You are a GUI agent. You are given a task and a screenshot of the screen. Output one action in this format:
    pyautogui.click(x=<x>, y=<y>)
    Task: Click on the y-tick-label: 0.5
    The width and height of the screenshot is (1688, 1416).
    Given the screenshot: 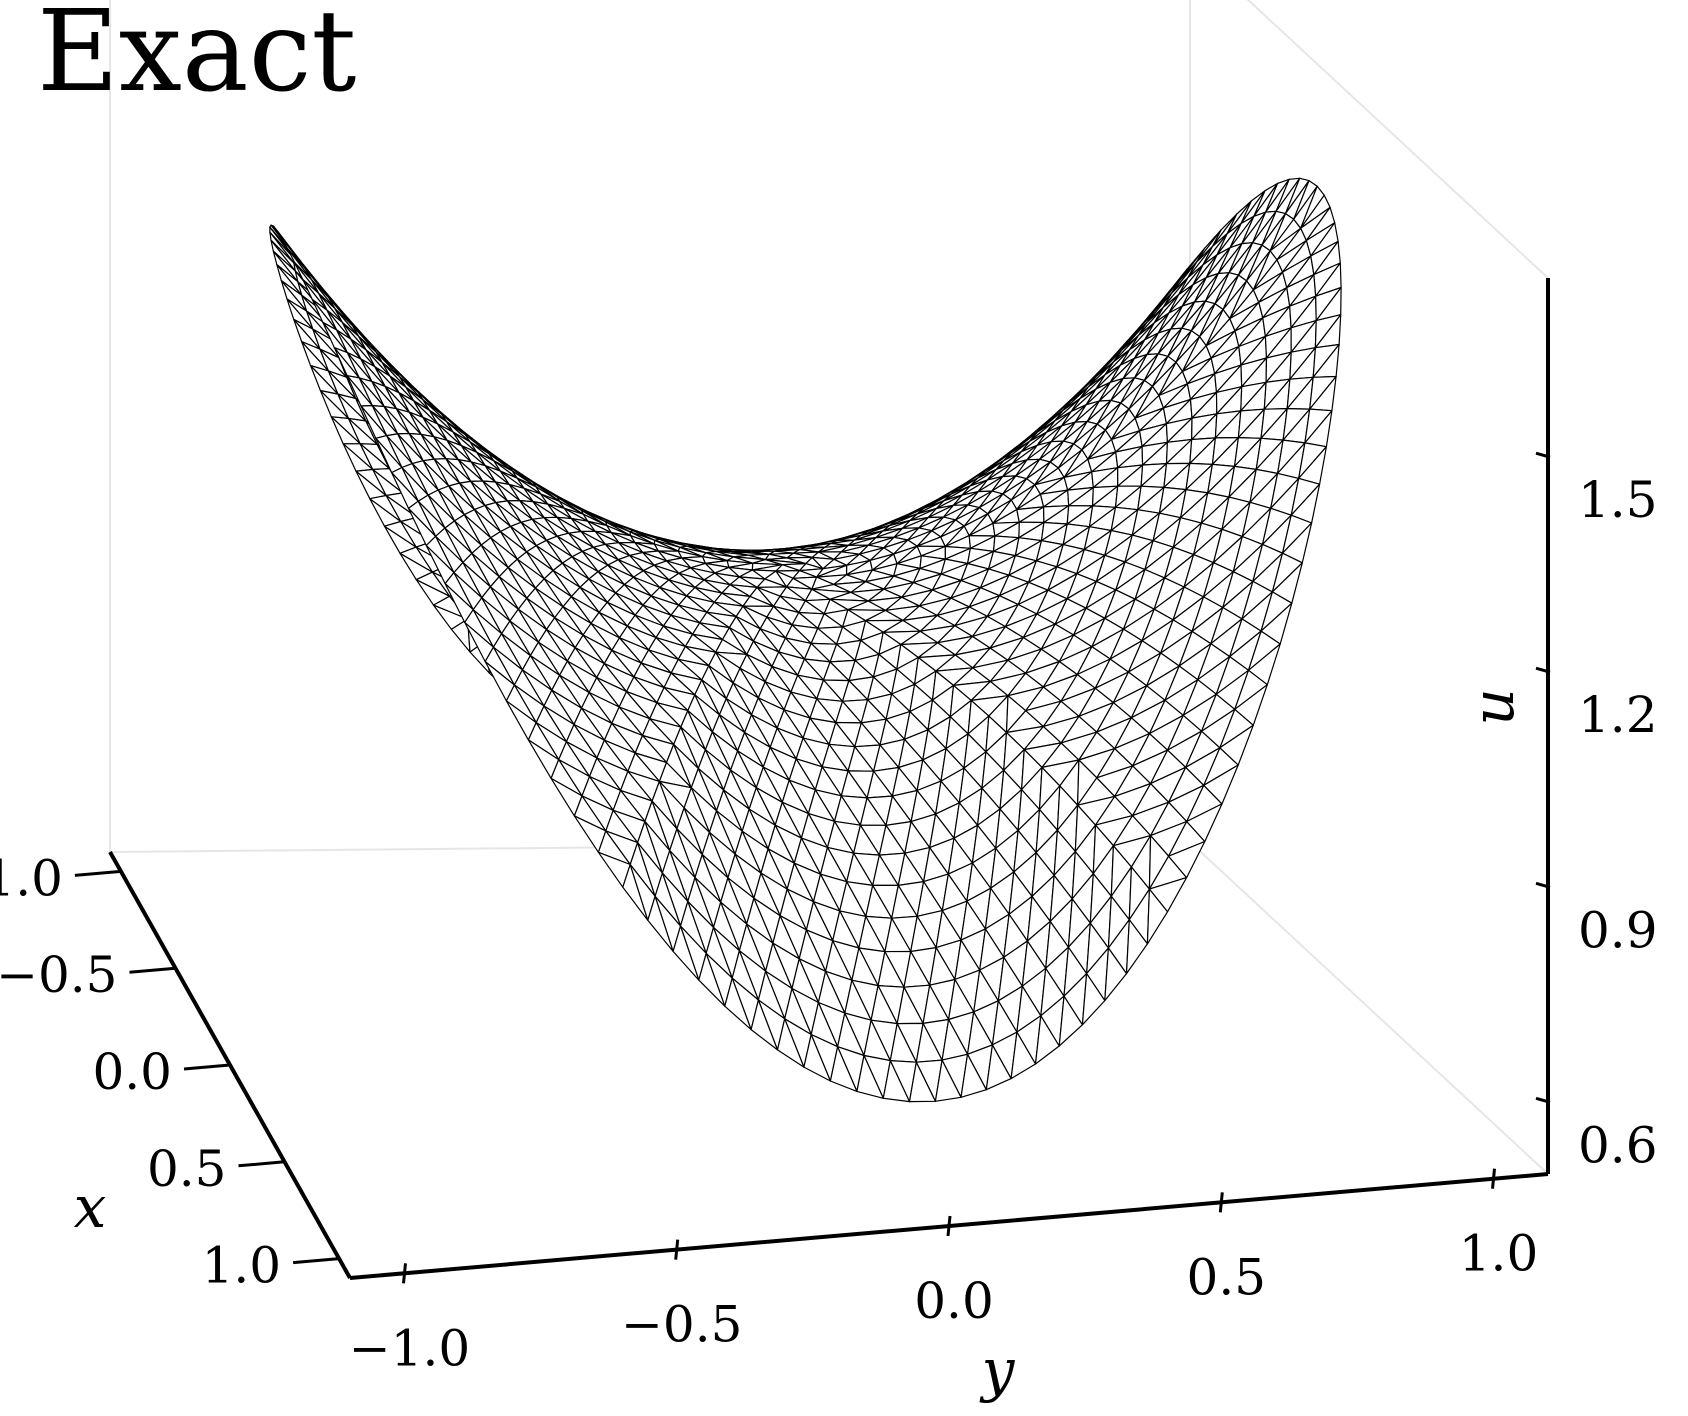 What is the action you would take?
    pyautogui.click(x=1227, y=1277)
    